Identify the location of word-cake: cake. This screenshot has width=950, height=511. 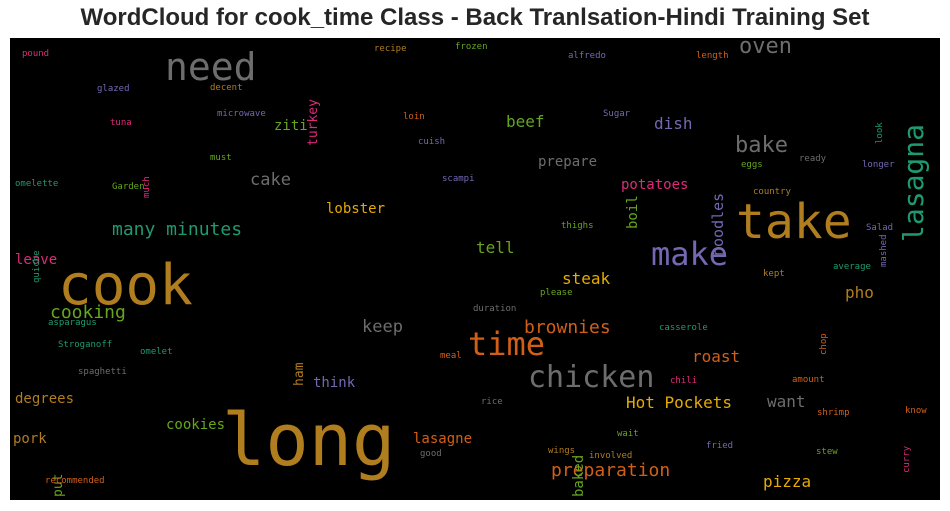
(270, 180).